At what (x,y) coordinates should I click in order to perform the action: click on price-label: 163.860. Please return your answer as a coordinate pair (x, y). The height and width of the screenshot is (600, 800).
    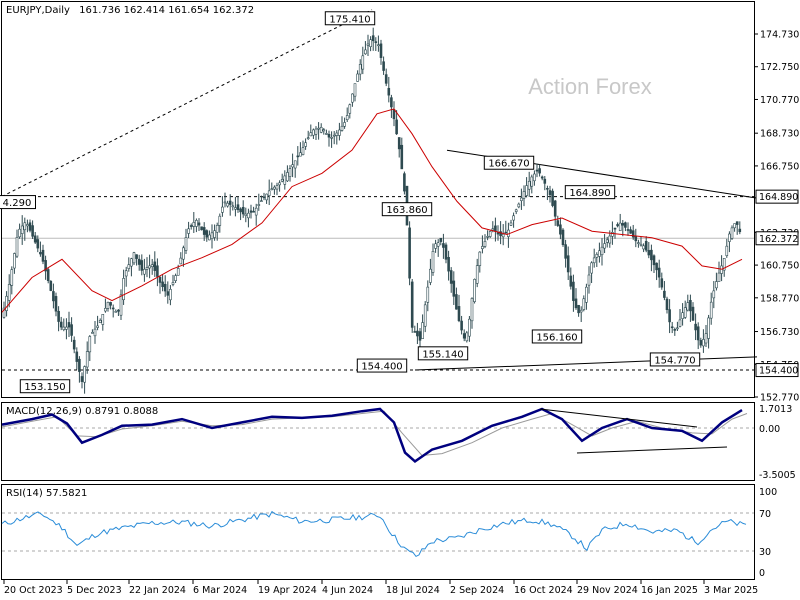
    Looking at the image, I should click on (406, 210).